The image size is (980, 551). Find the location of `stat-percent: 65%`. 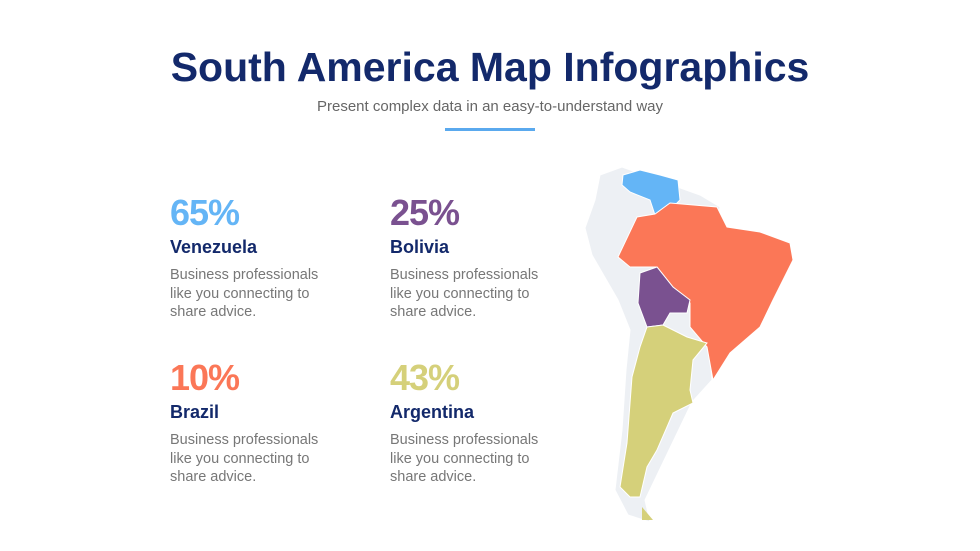

stat-percent: 65% is located at coordinates (205, 212).